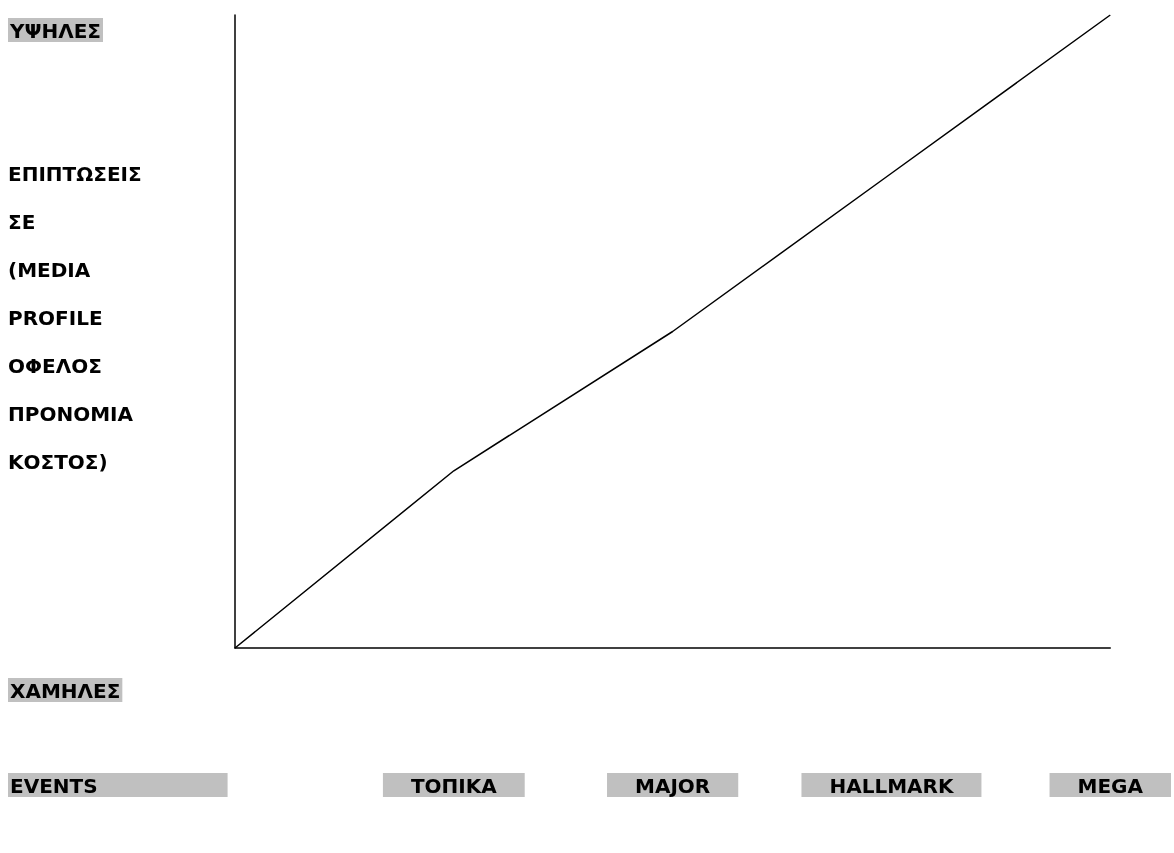 This screenshot has width=1174, height=853. I want to click on text: ΥΨΗΛΕΣ, so click(55, 31).